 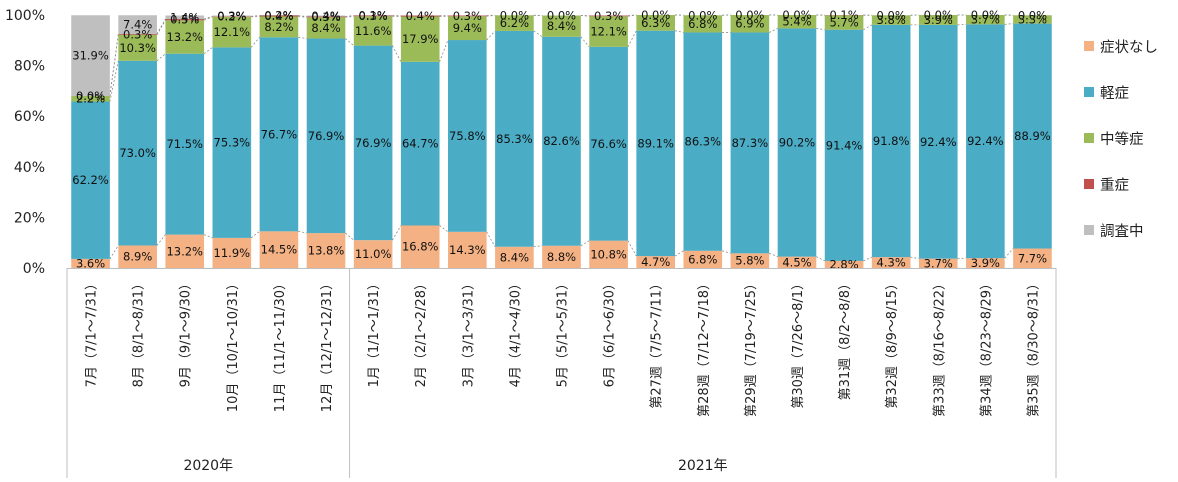 I want to click on legend-label: 症状なし, so click(x=1129, y=46).